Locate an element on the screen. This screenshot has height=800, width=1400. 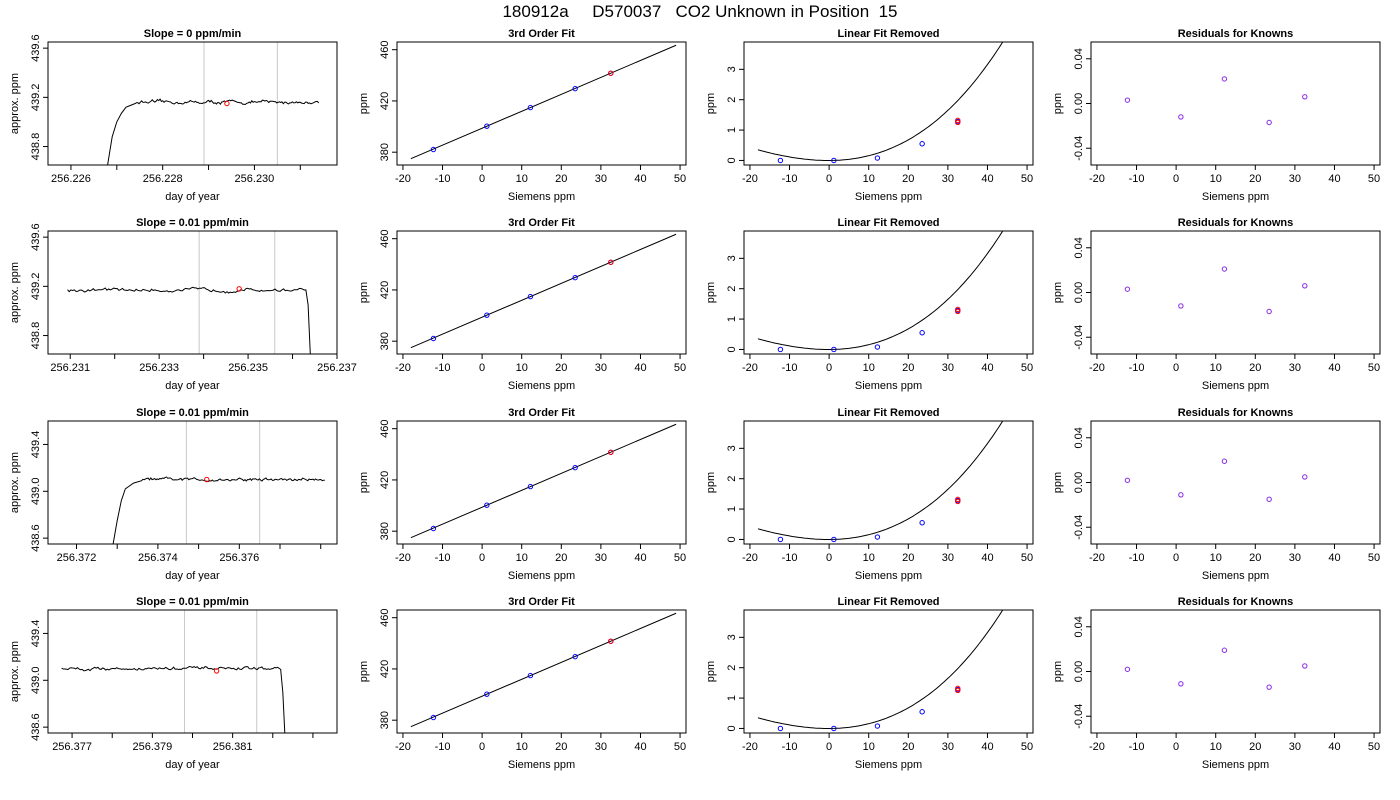
x-axis-label: day of year is located at coordinates (192, 386).